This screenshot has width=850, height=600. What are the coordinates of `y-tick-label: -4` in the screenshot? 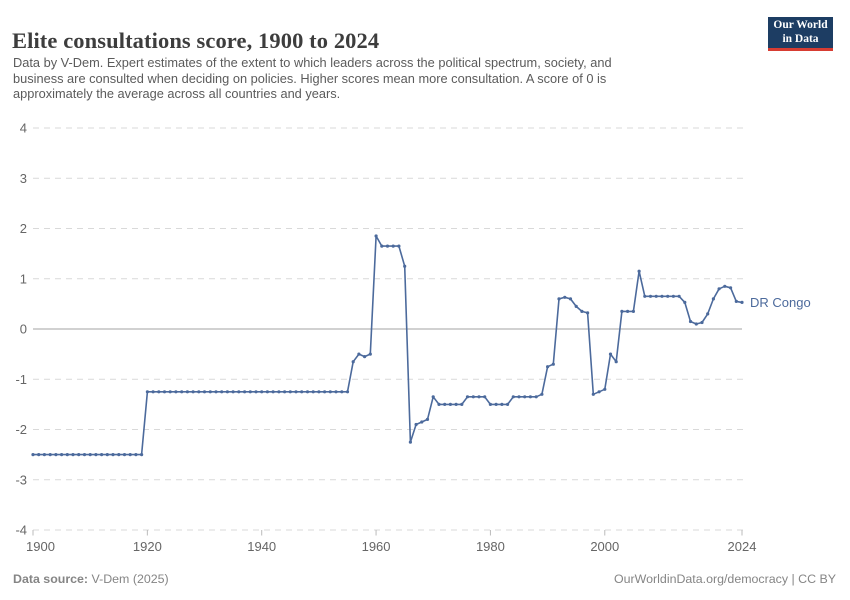 It's located at (21, 530).